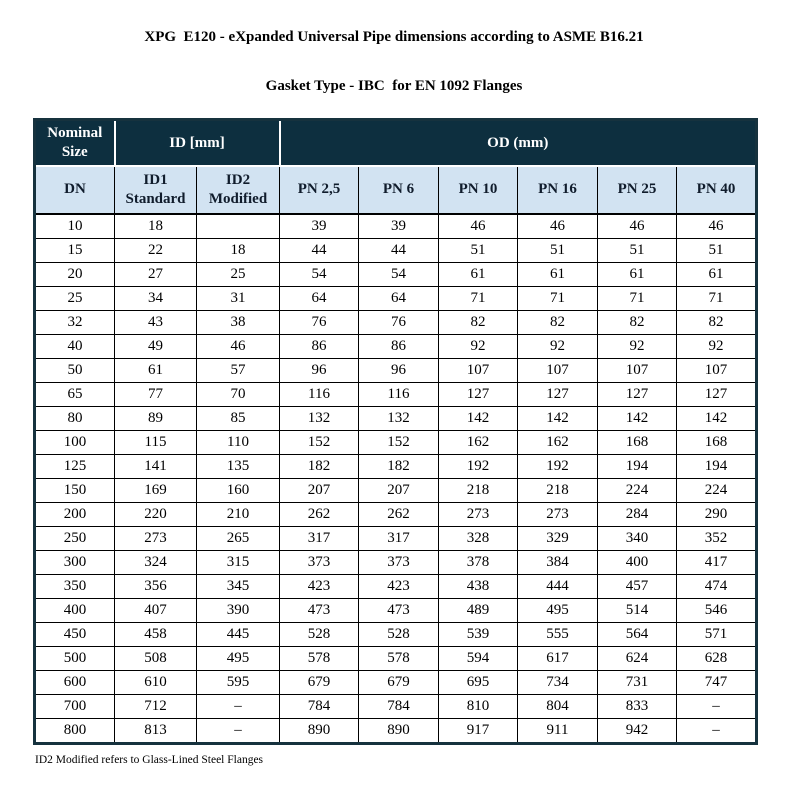 The width and height of the screenshot is (788, 812). Describe the element at coordinates (238, 442) in the screenshot. I see `value-cell: 110` at that location.